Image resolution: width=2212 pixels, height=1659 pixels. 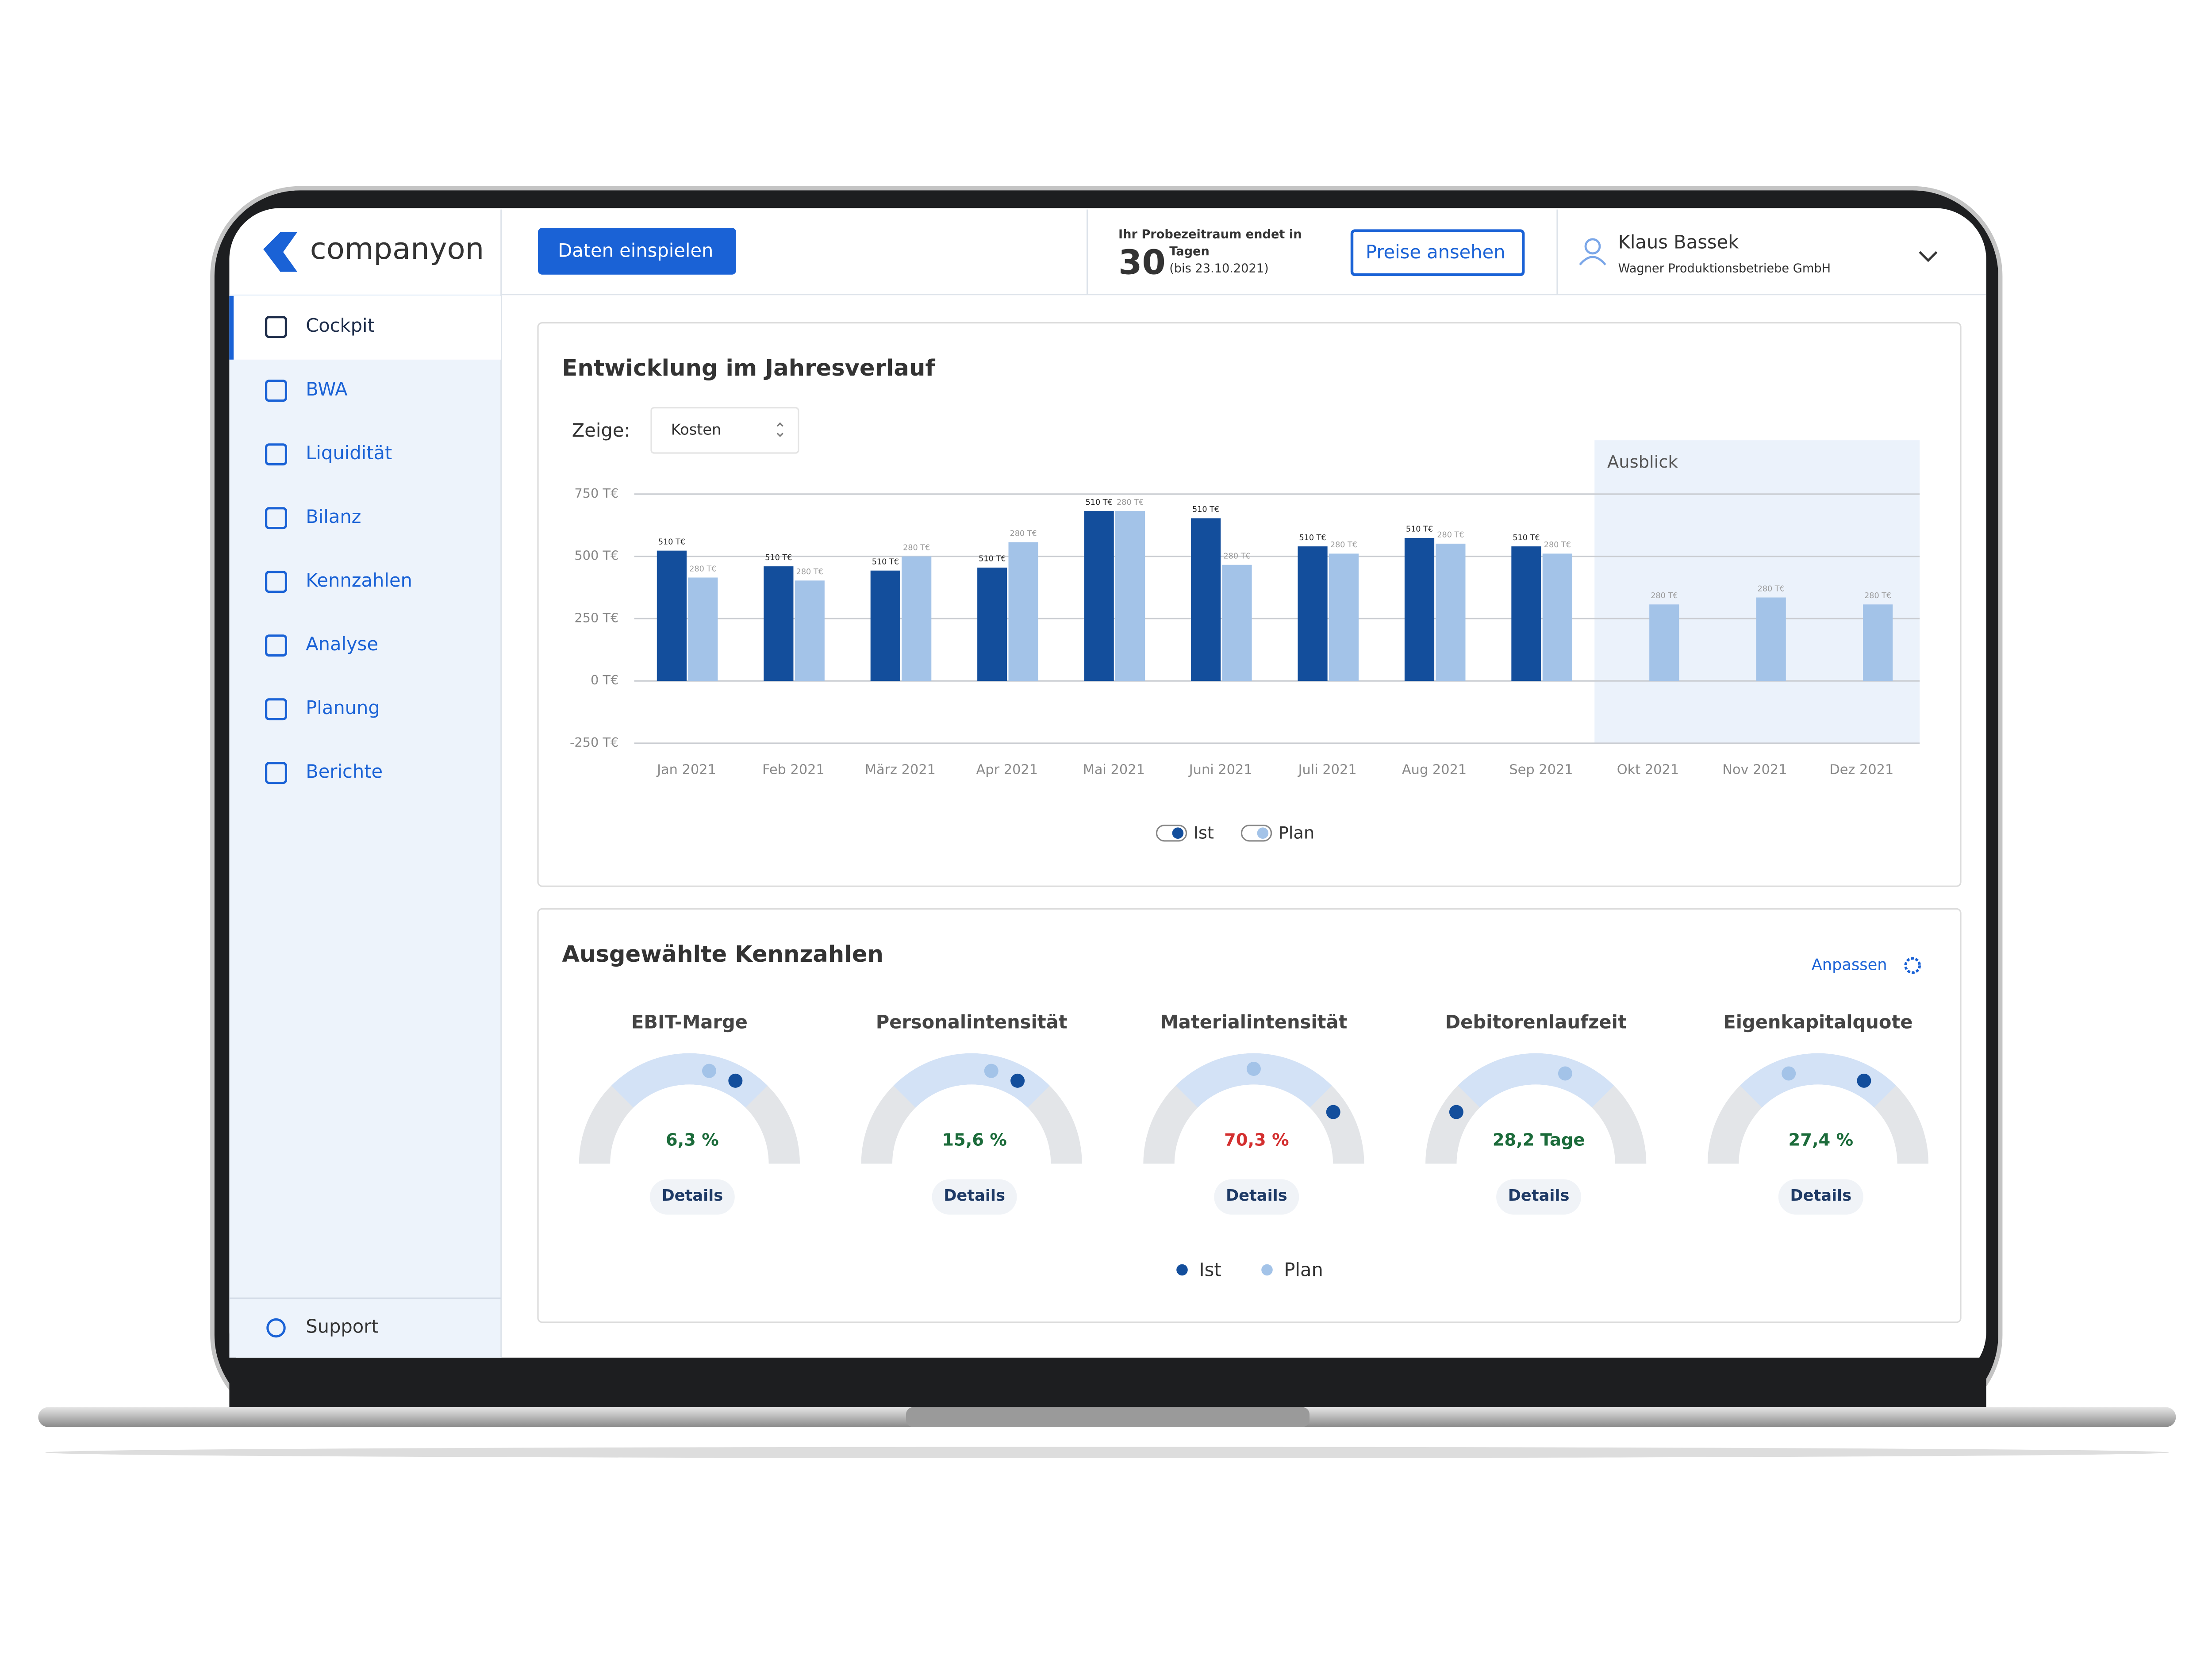 What do you see at coordinates (1114, 770) in the screenshot?
I see `x-tick-label: Mai 2021` at bounding box center [1114, 770].